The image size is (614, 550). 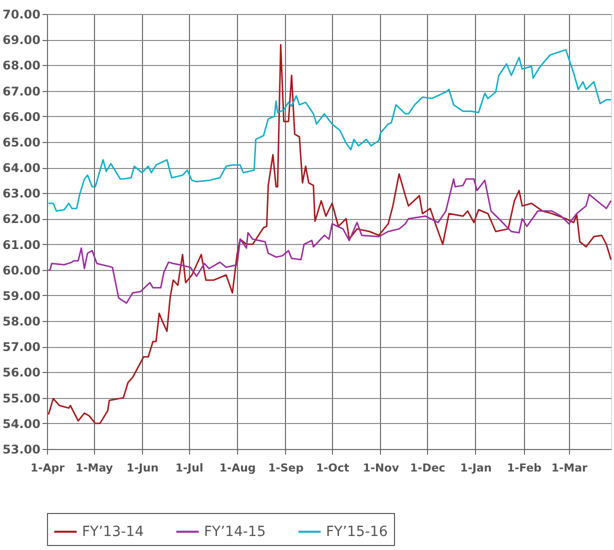 What do you see at coordinates (21, 423) in the screenshot?
I see `y-tick-label: 54.00` at bounding box center [21, 423].